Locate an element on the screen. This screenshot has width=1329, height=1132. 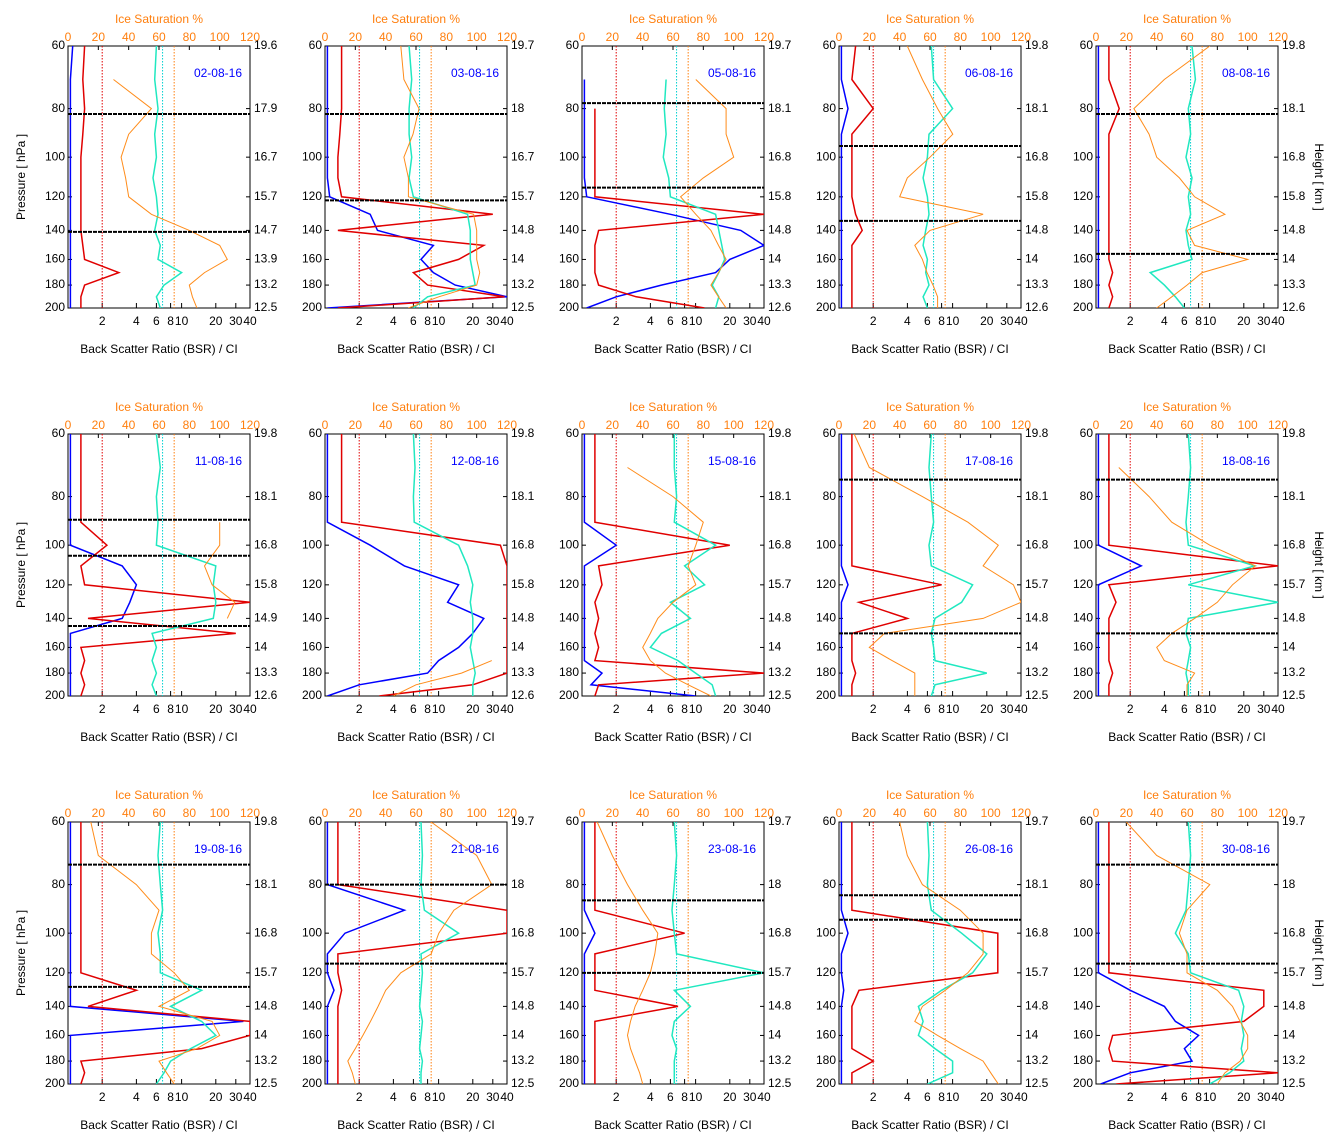
date-label: 15-08-16 is located at coordinates (732, 461).